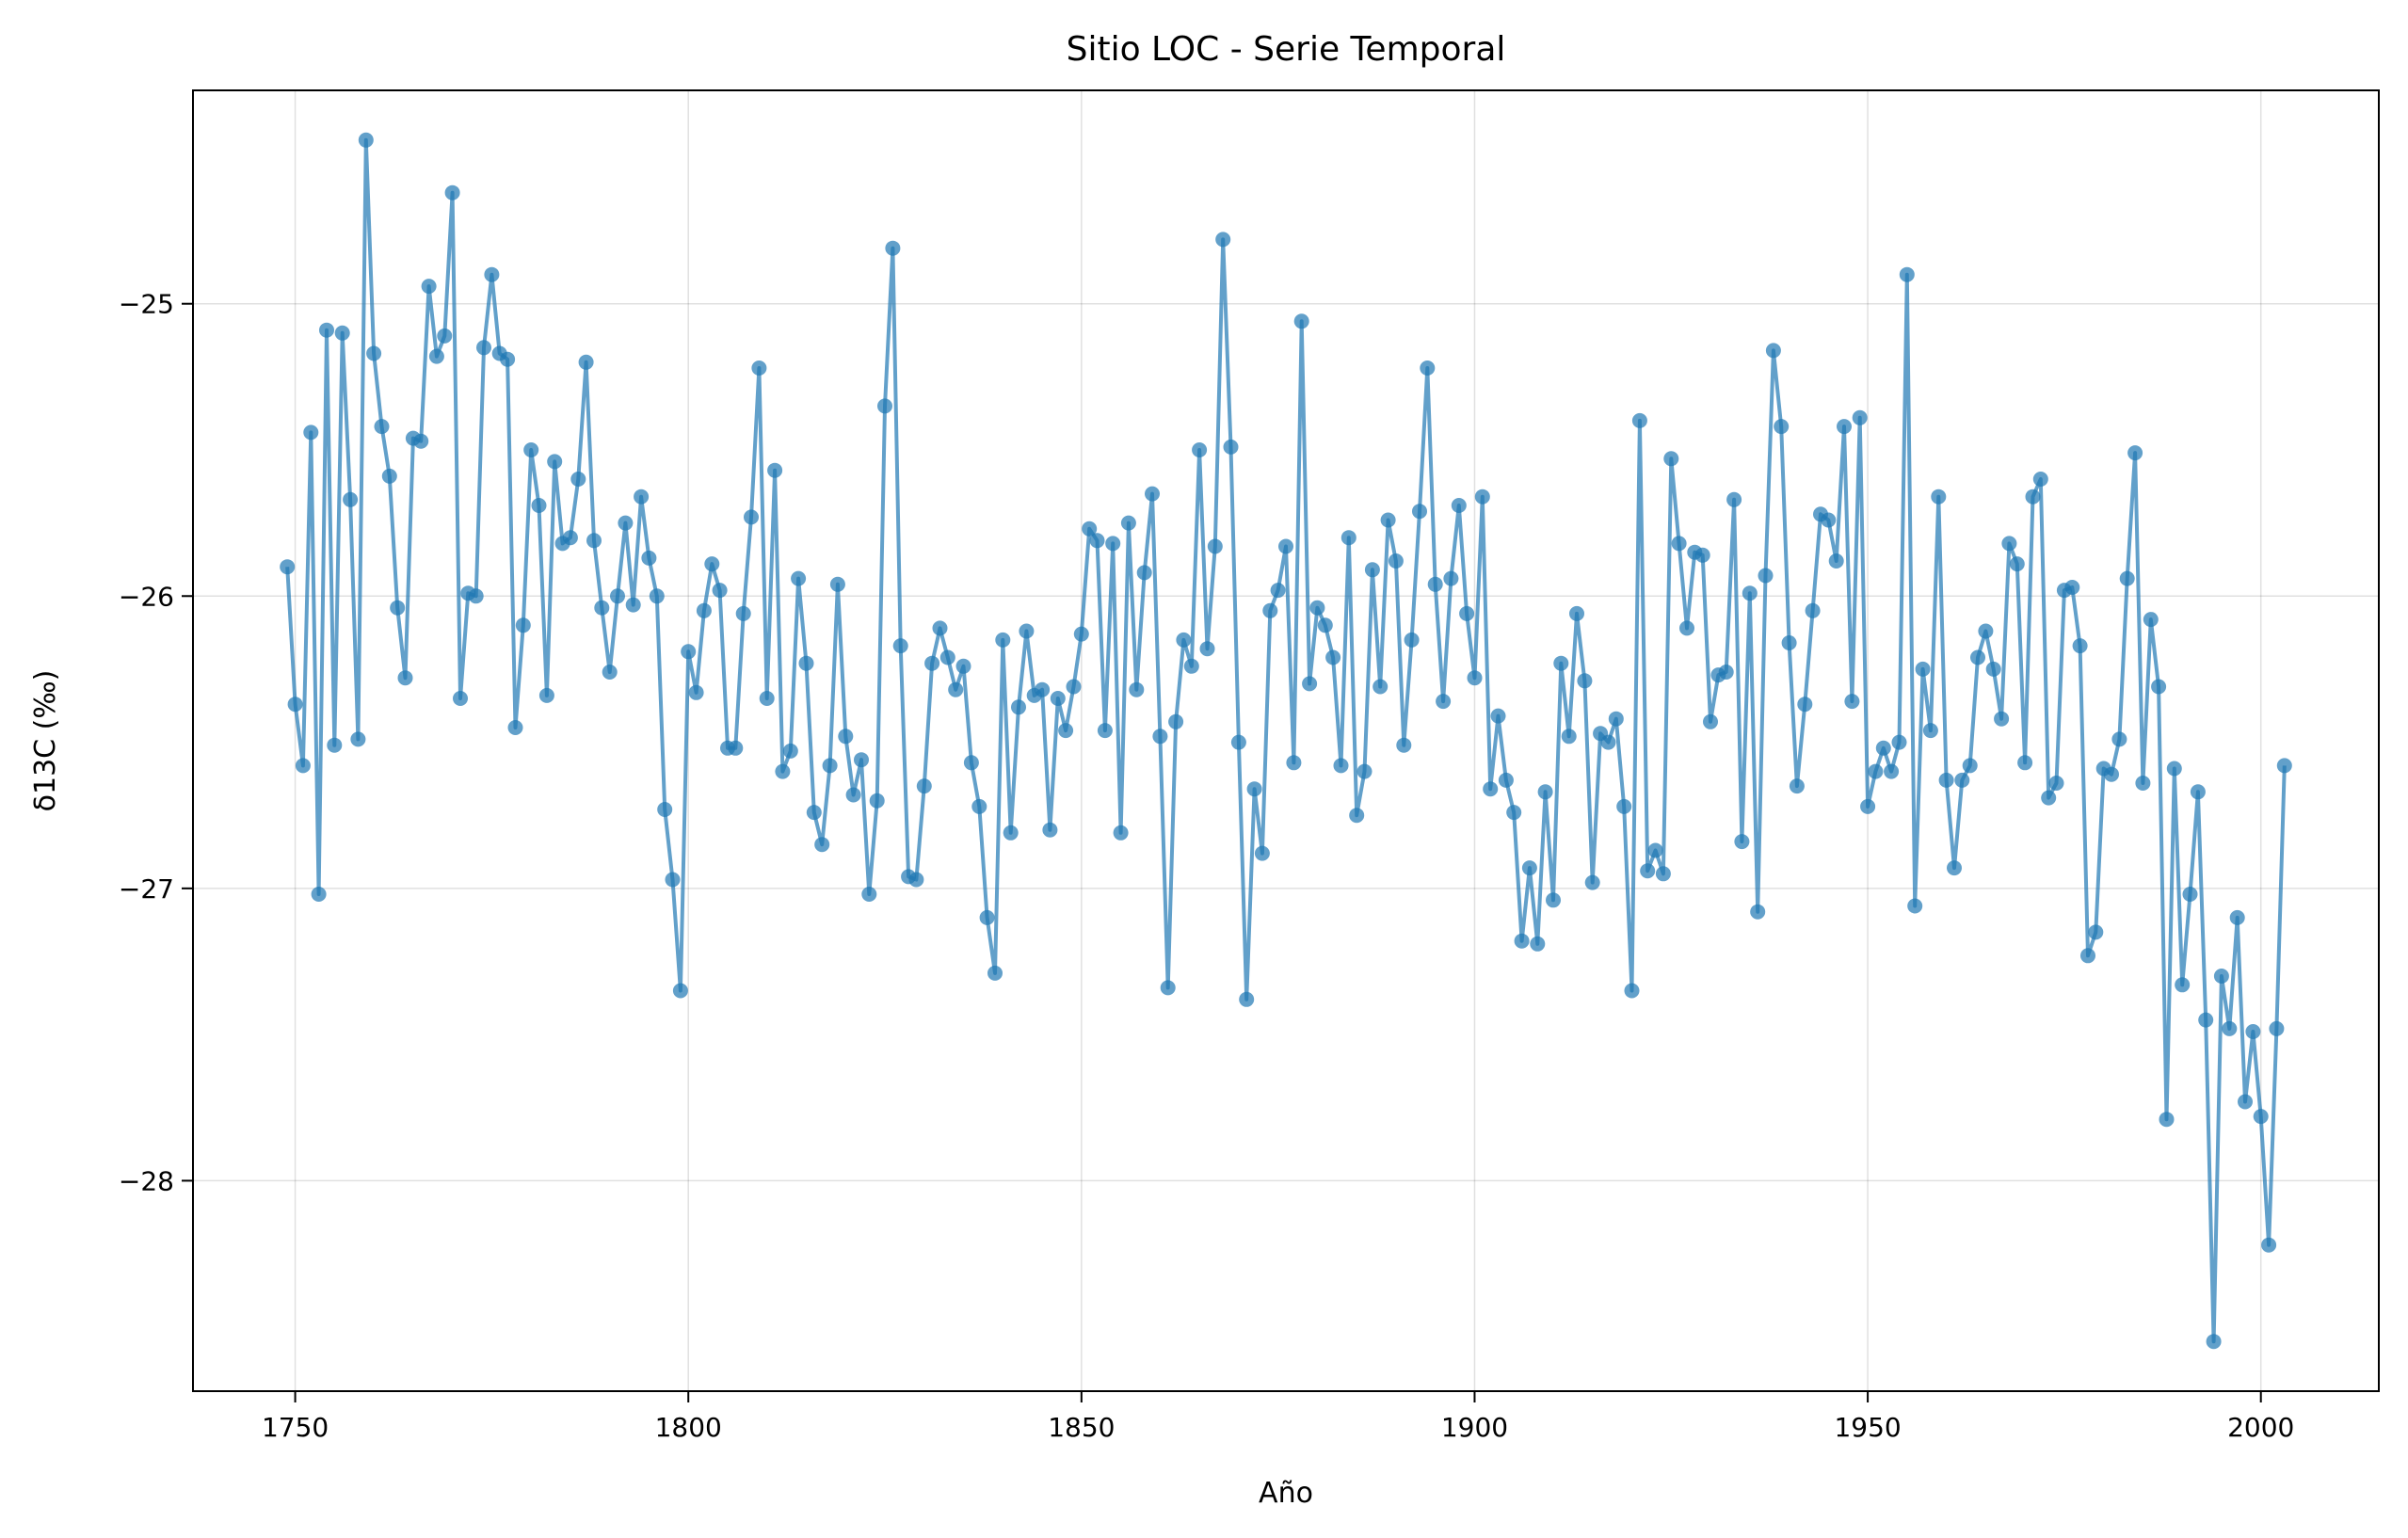  What do you see at coordinates (146, 596) in the screenshot?
I see `y-tick-label: −26` at bounding box center [146, 596].